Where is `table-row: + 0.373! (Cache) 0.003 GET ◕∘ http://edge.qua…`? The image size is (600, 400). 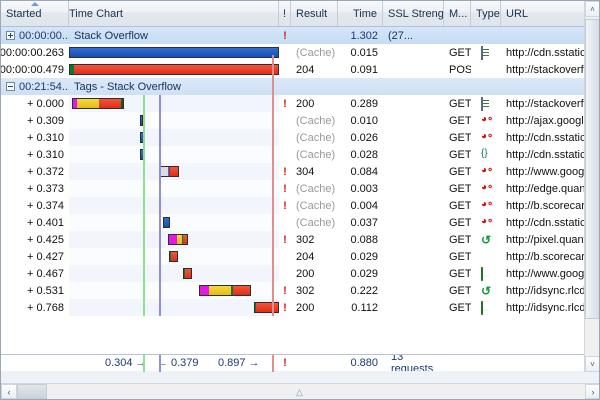 table-row: + 0.373! (Cache) 0.003 GET ◕∘ http://edge.qua… is located at coordinates (293, 188).